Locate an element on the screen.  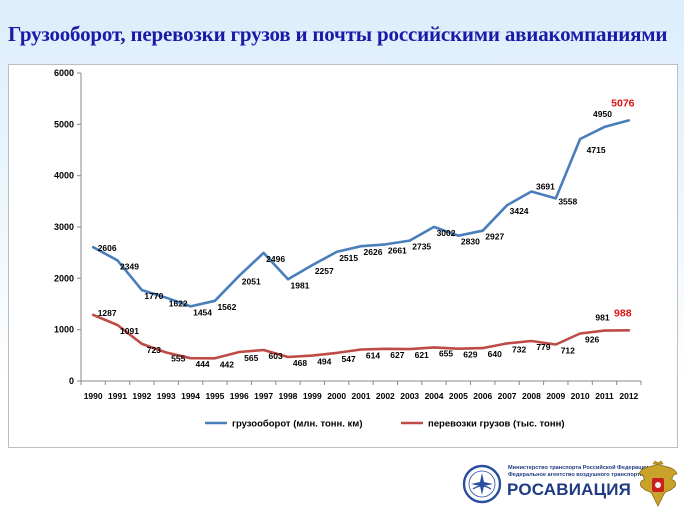
data-label: 555 is located at coordinates (178, 359).